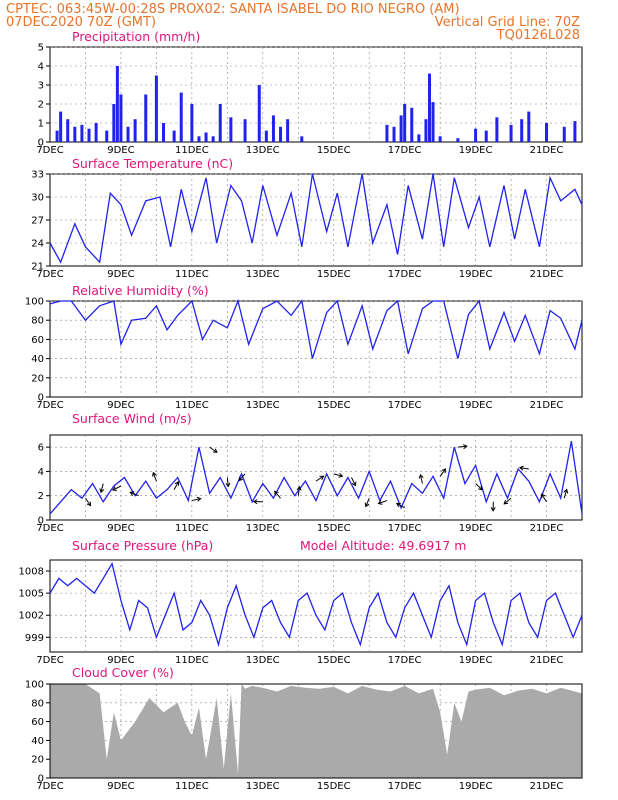  I want to click on y-tick-label: 1002, so click(31, 616).